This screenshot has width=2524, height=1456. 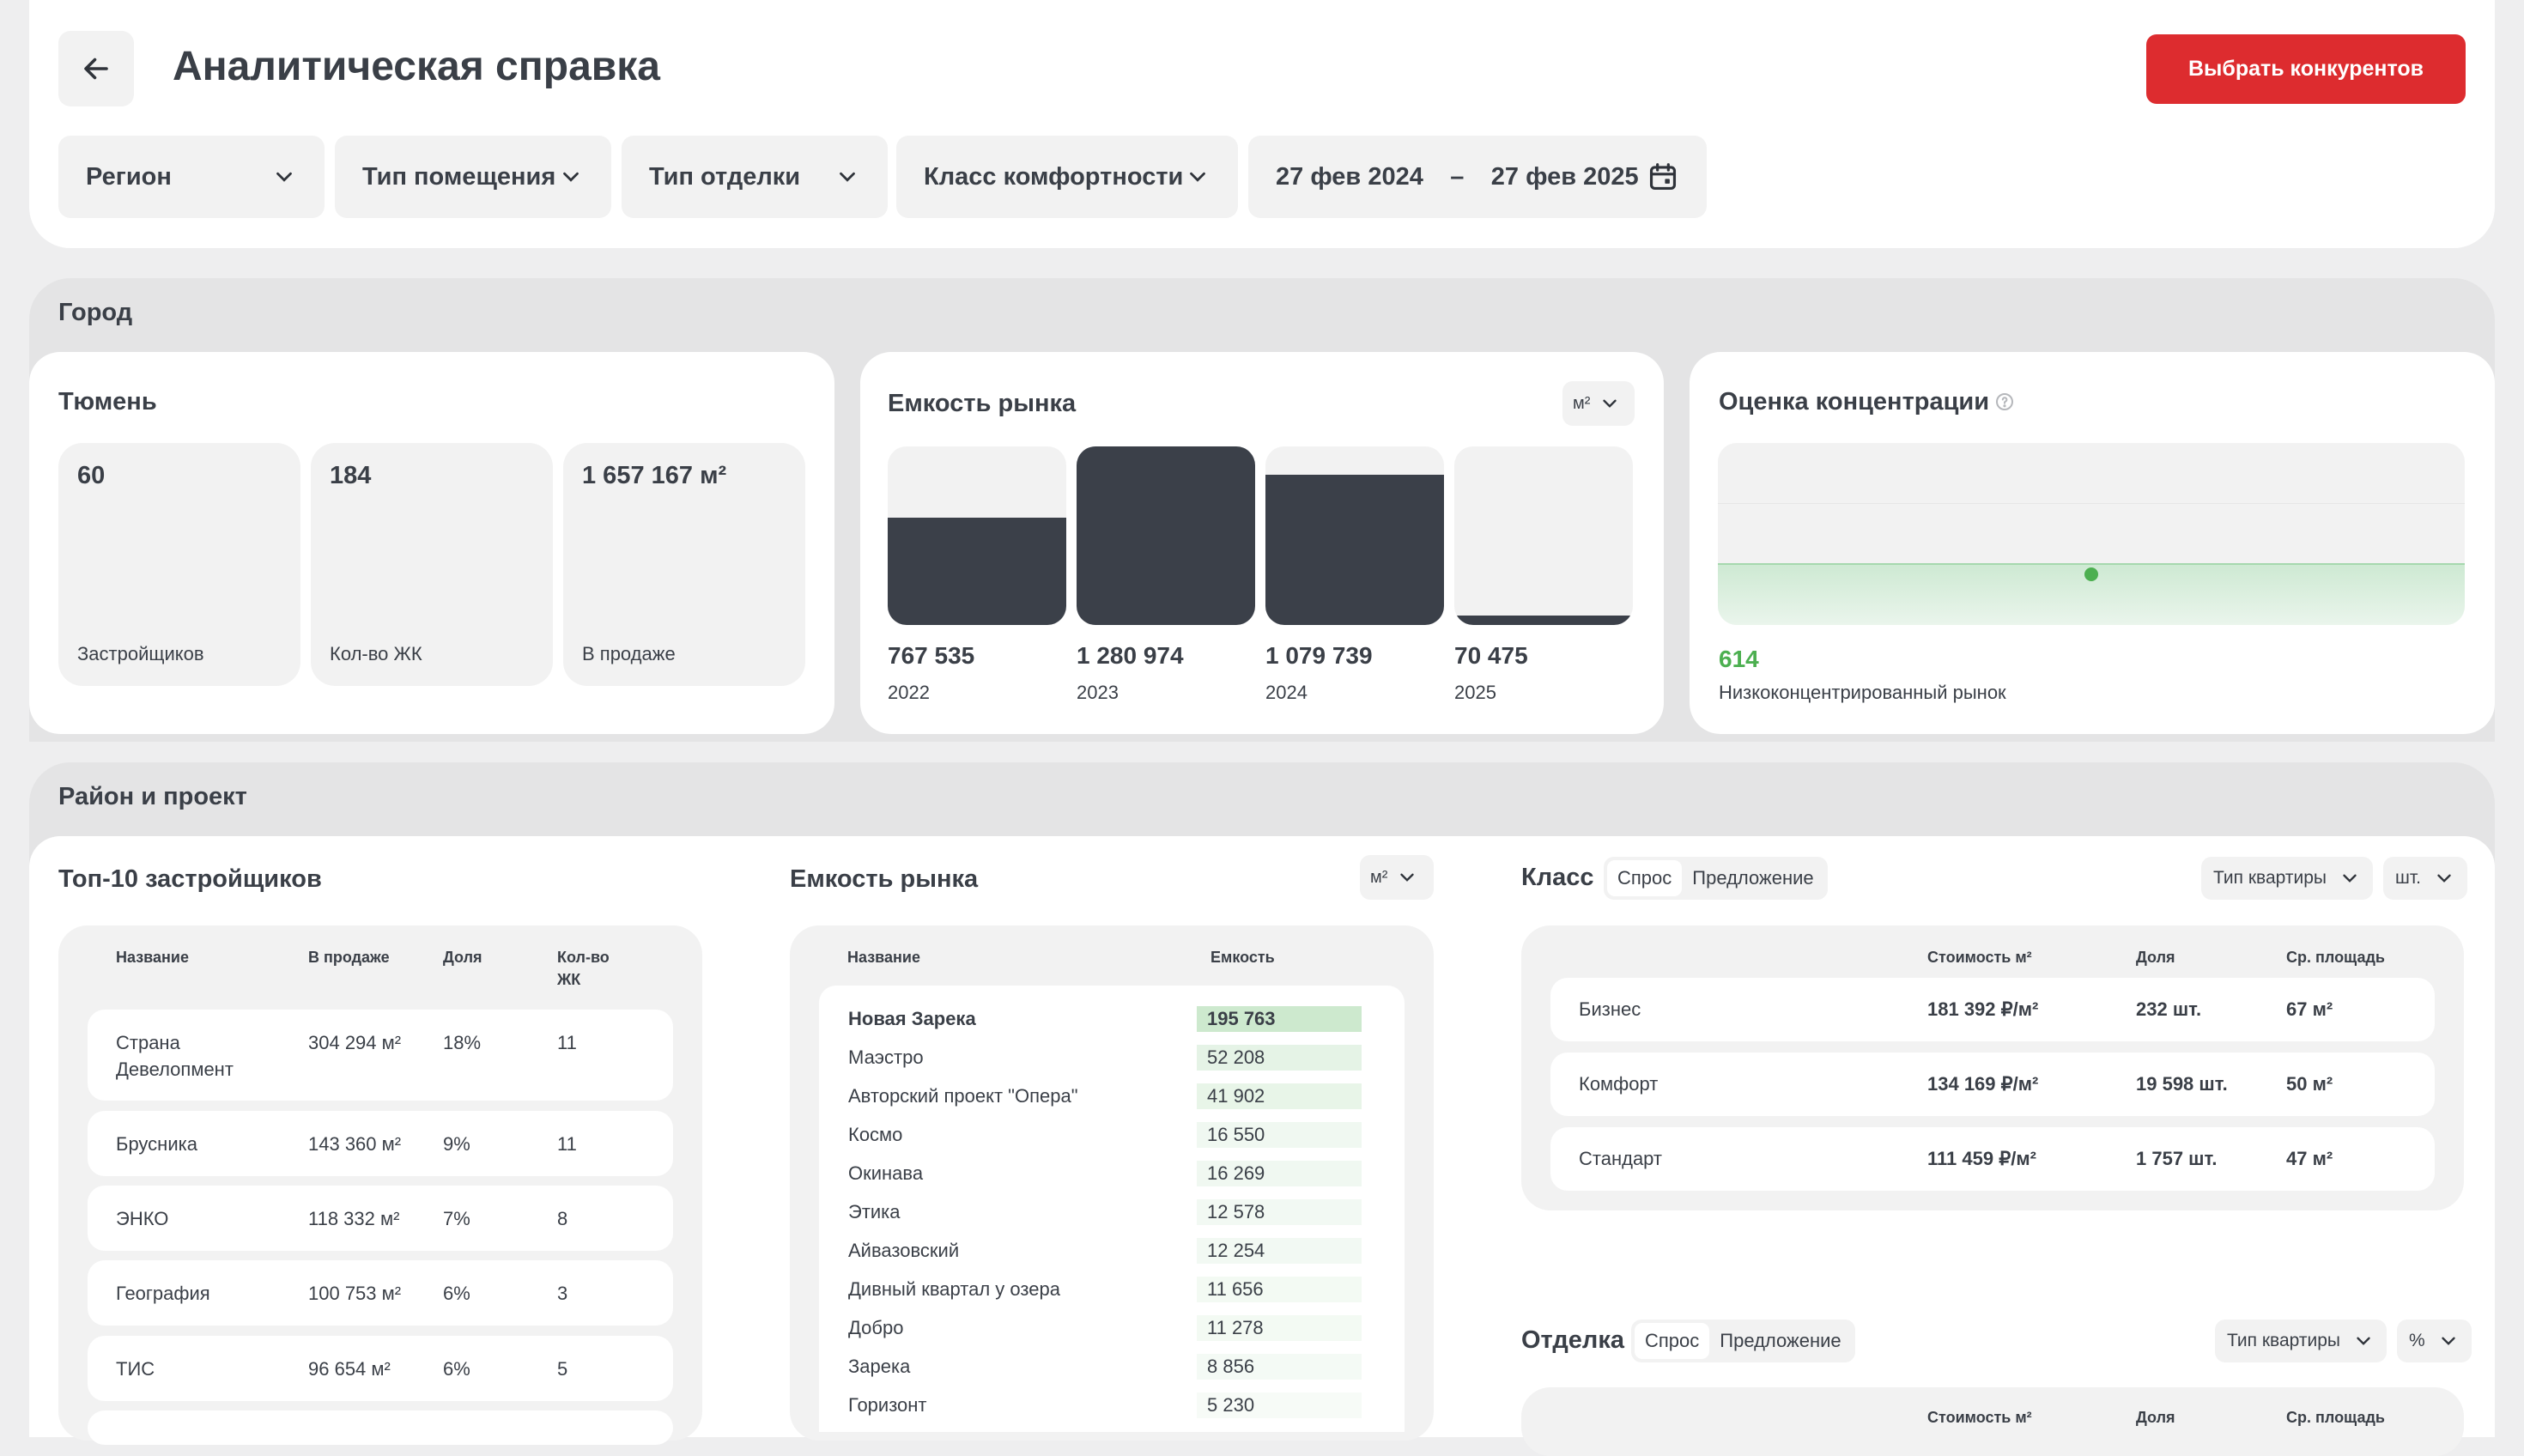 What do you see at coordinates (1286, 692) in the screenshot?
I see `chart-tick-label: 2024` at bounding box center [1286, 692].